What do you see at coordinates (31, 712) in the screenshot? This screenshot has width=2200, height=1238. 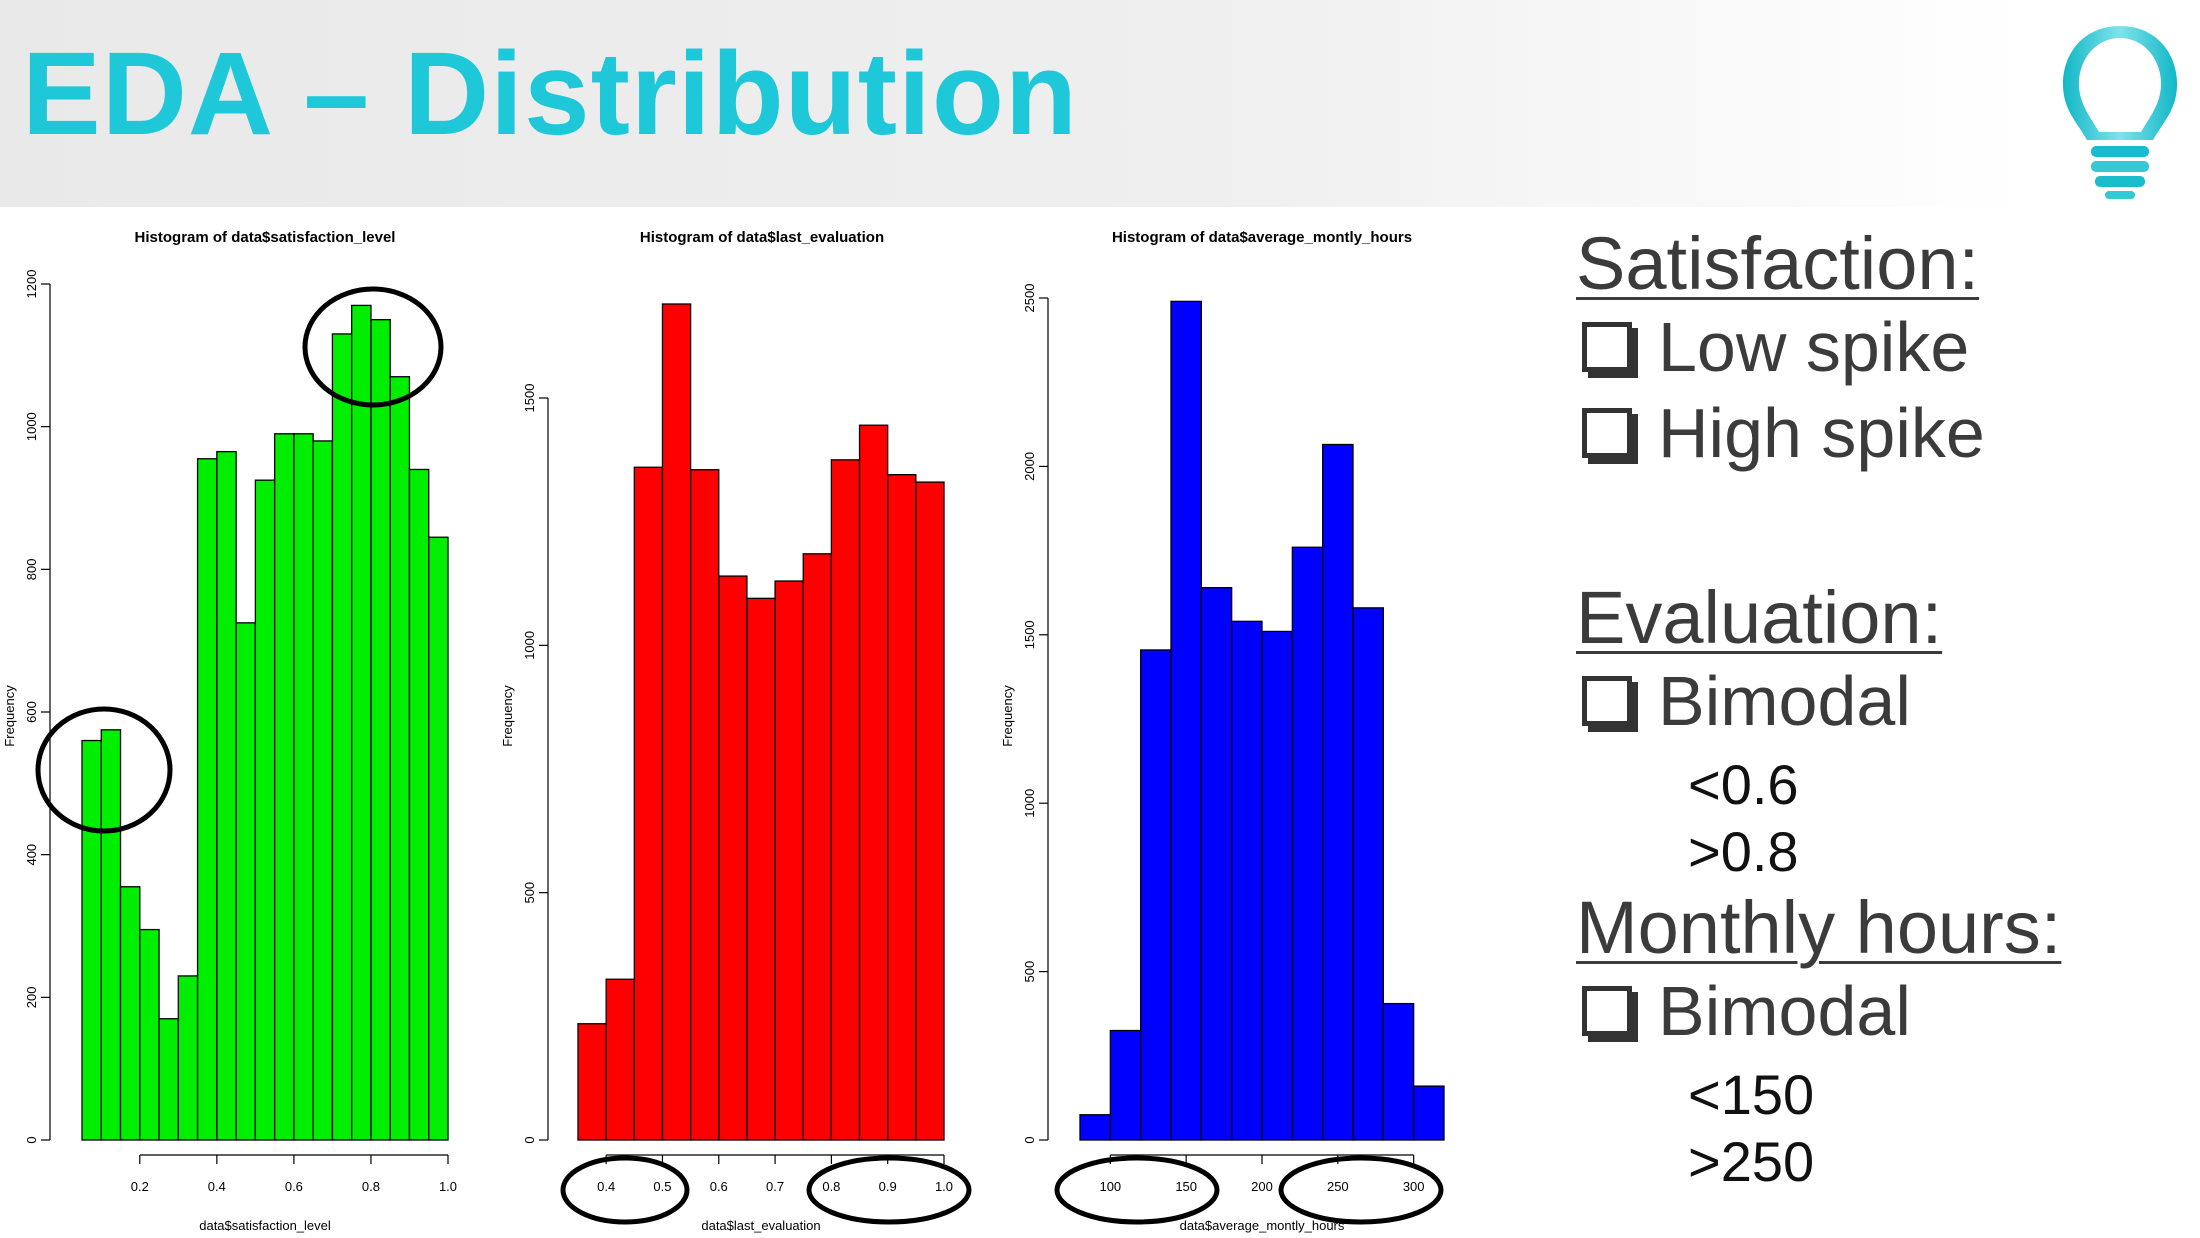 I see `y-tick-label: 600` at bounding box center [31, 712].